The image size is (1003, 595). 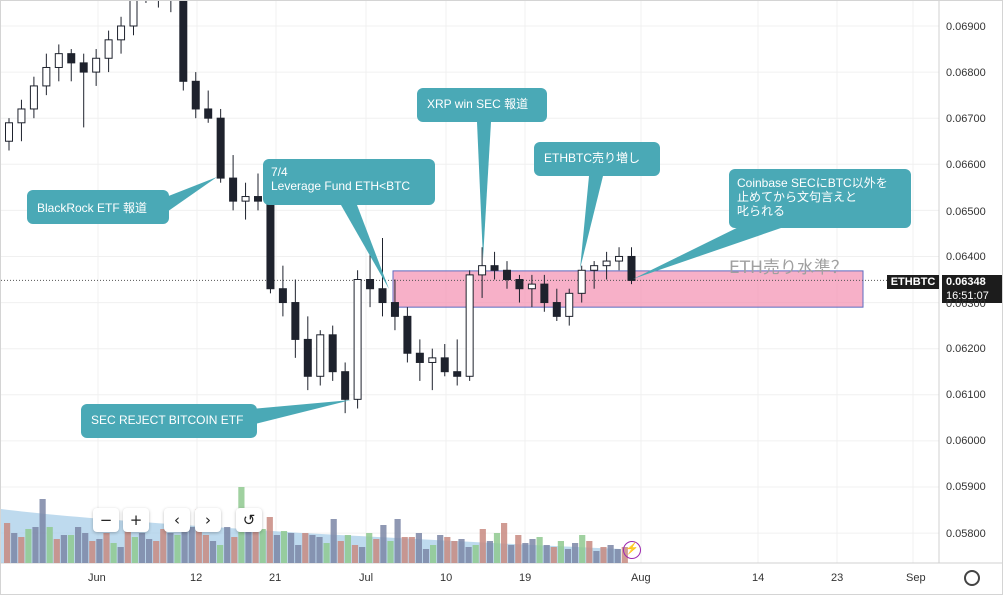 What do you see at coordinates (97, 578) in the screenshot?
I see `x-tick: Jun` at bounding box center [97, 578].